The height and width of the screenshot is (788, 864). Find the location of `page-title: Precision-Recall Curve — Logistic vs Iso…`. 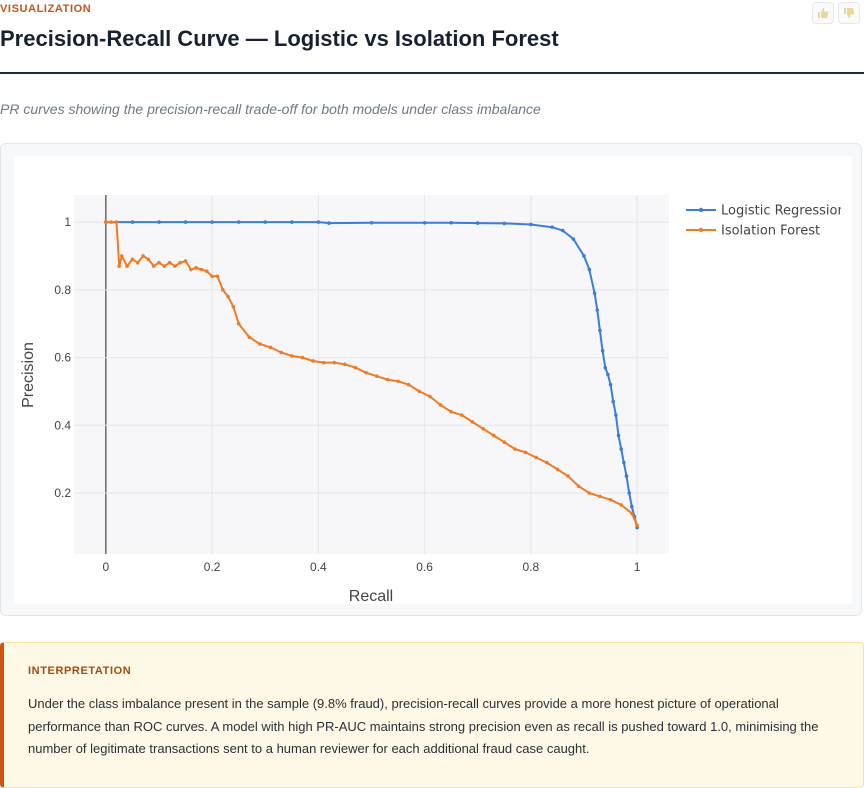

page-title: Precision-Recall Curve — Logistic vs Iso… is located at coordinates (279, 38).